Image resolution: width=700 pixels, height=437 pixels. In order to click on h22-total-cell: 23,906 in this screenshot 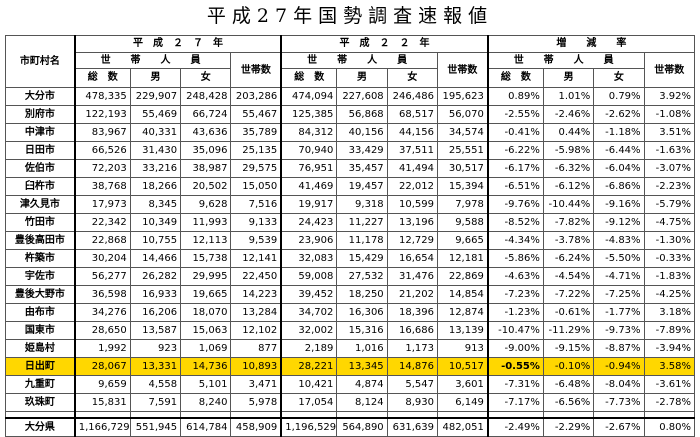, I will do `click(309, 240)`.